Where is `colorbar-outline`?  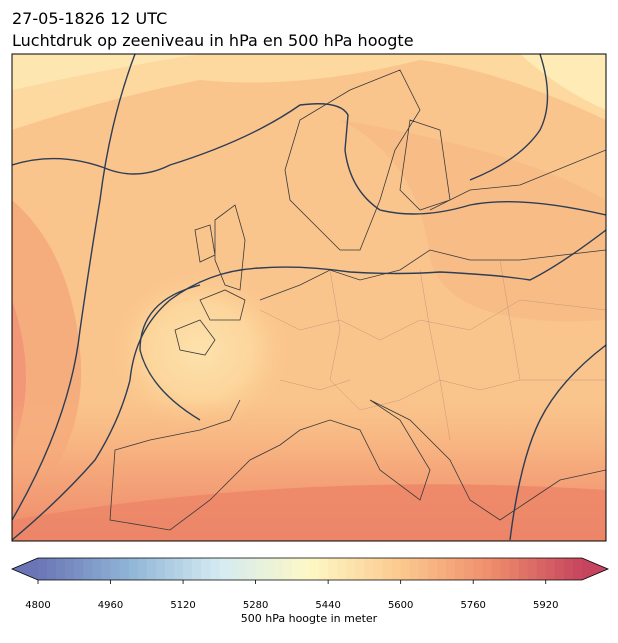 colorbar-outline is located at coordinates (310, 569).